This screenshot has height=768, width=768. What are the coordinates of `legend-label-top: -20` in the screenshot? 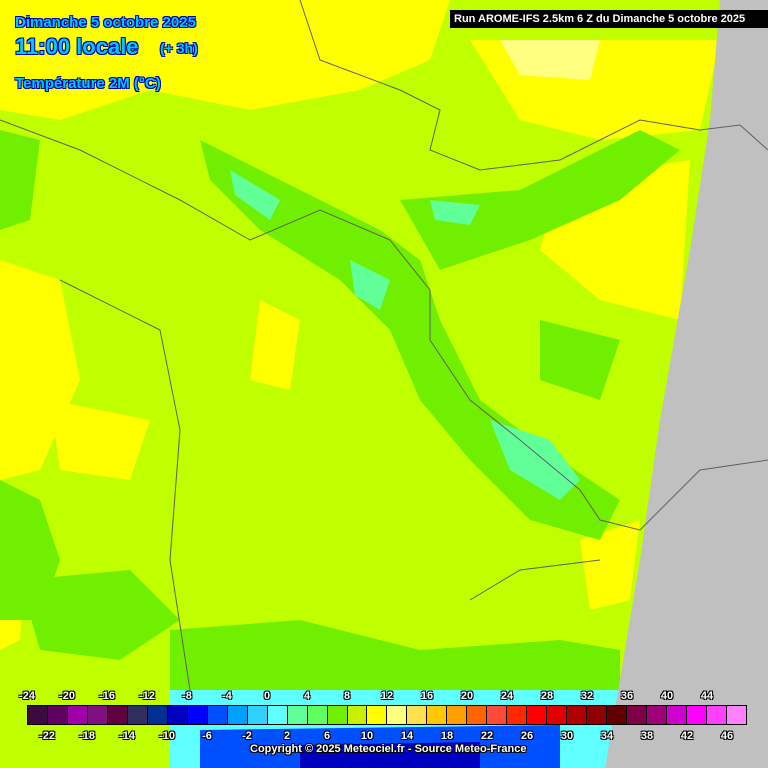 It's located at (67, 696).